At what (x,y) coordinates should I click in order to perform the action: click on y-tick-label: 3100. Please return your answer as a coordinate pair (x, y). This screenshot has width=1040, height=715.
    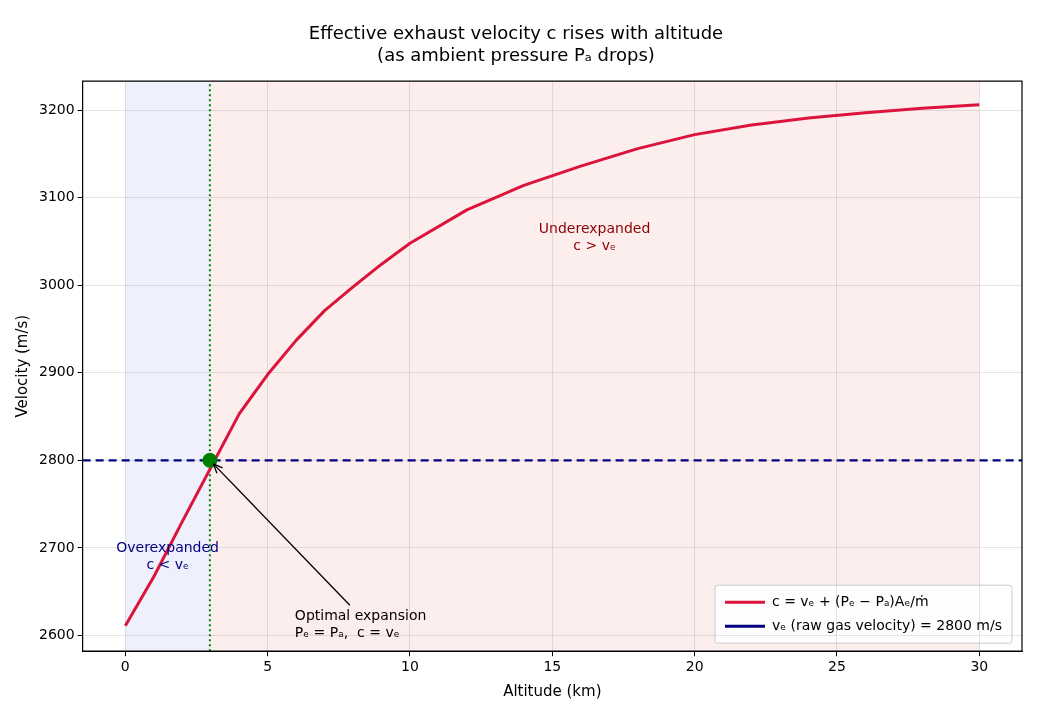
    Looking at the image, I should click on (56, 196).